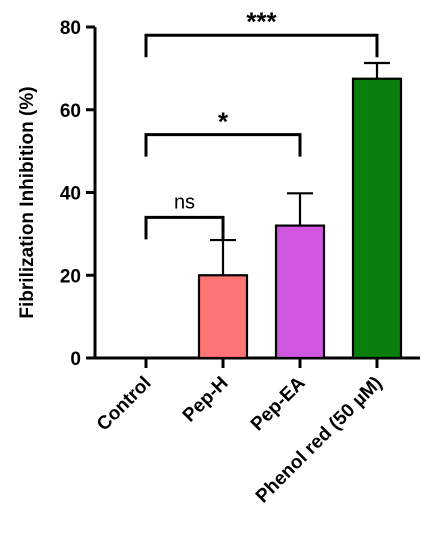 The height and width of the screenshot is (550, 435). Describe the element at coordinates (206, 400) in the screenshot. I see `x-category-label: Pep-H` at that location.